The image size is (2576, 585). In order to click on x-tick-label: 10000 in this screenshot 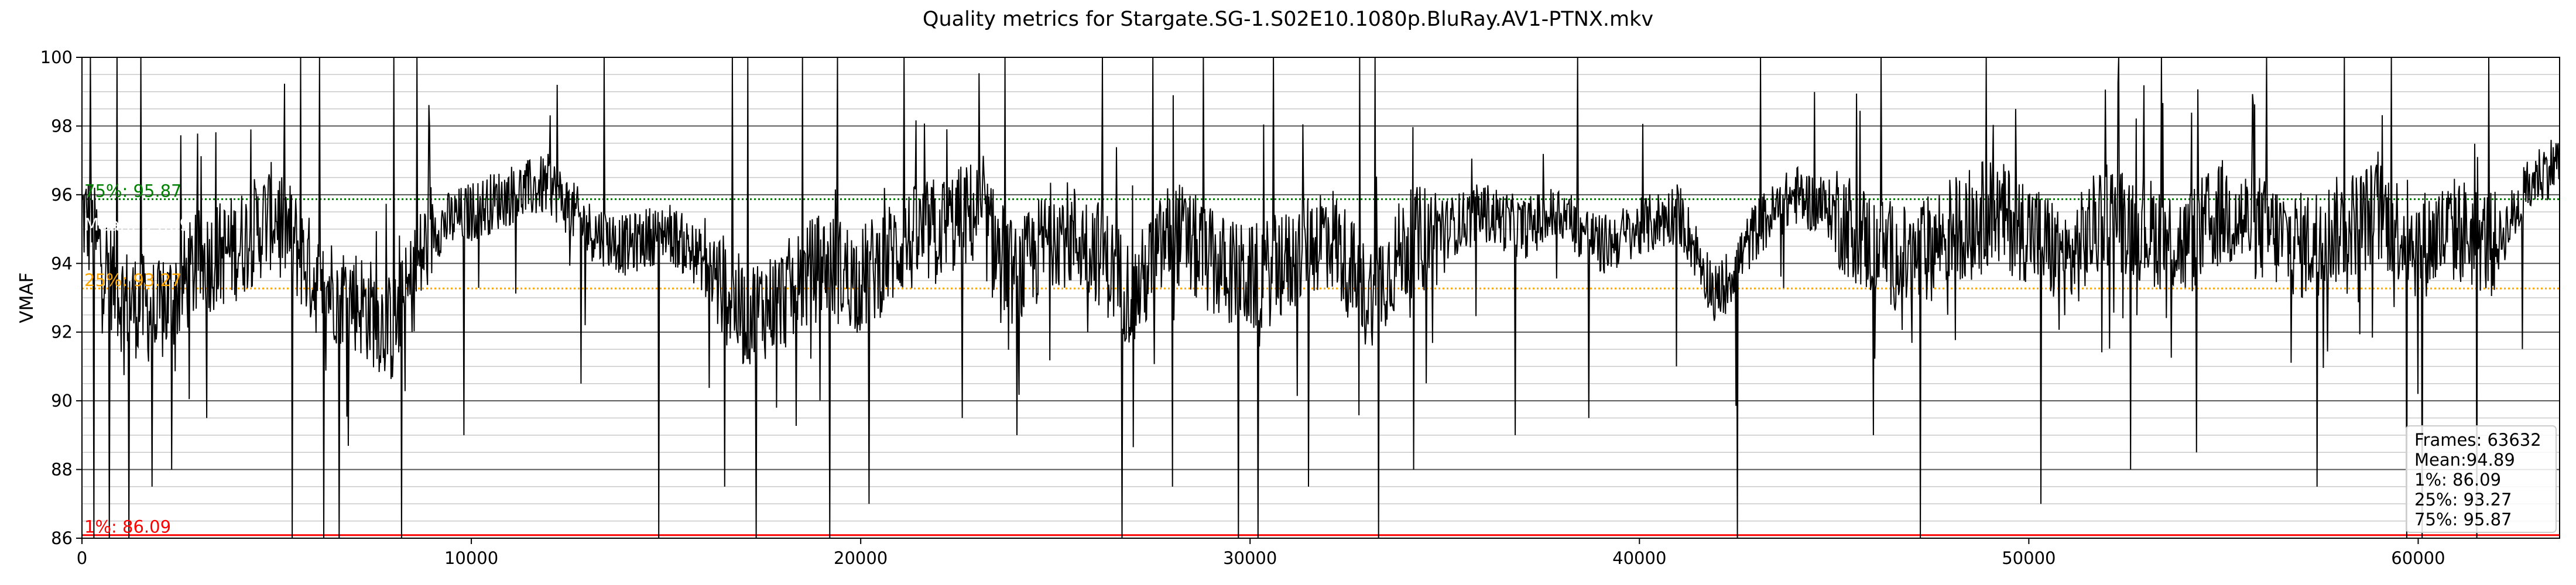, I will do `click(471, 558)`.